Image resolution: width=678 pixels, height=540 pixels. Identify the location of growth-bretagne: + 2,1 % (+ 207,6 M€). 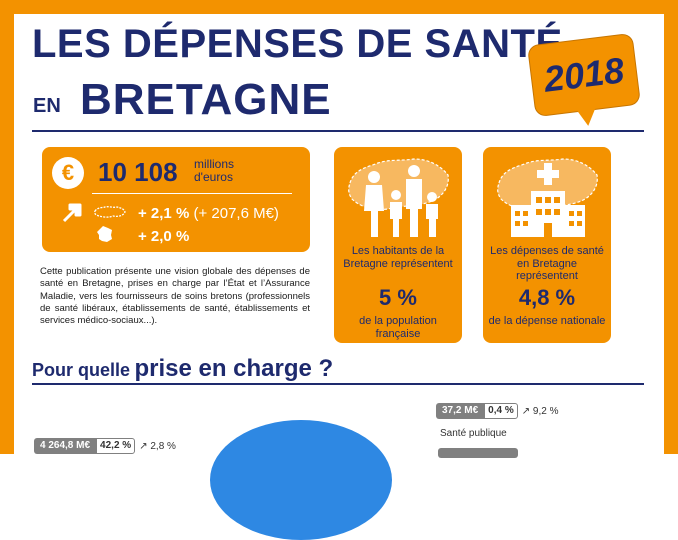
(208, 213).